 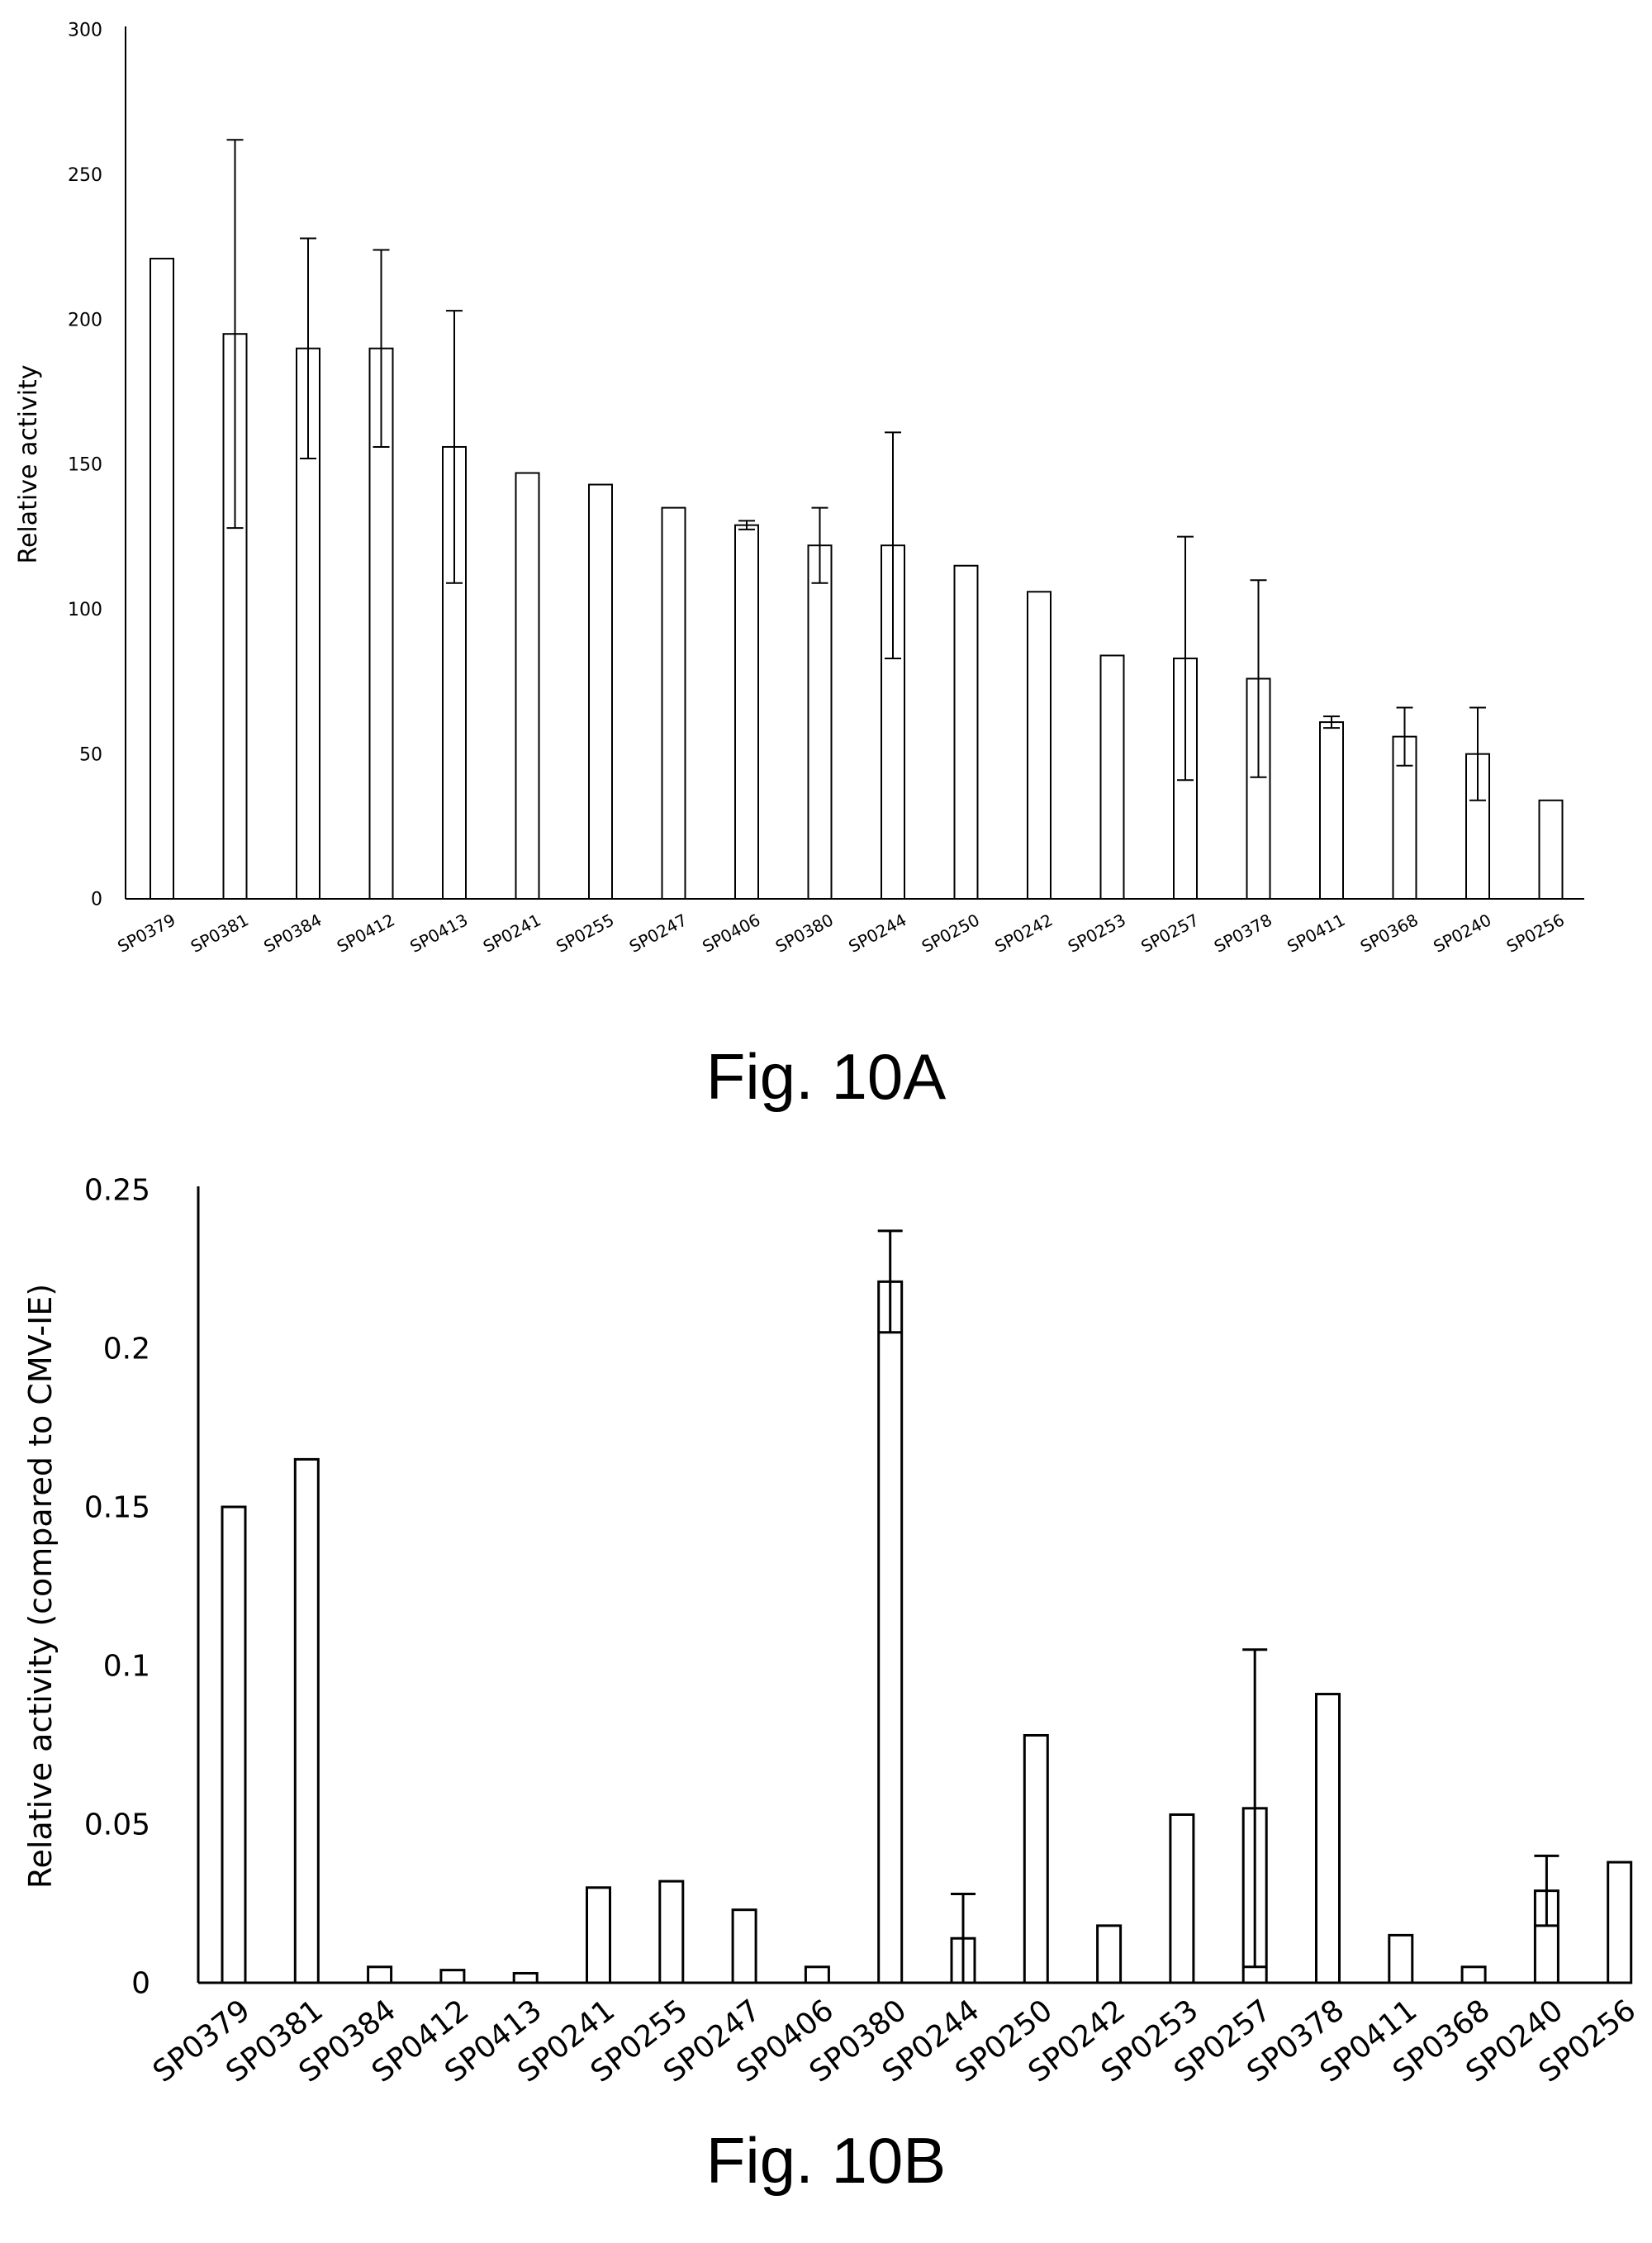 I want to click on x-tick-label: SP0381, so click(x=220, y=933).